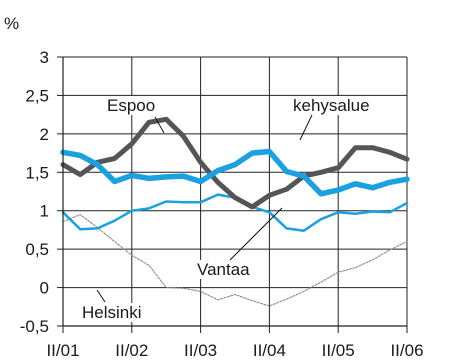 The height and width of the screenshot is (361, 455). What do you see at coordinates (37, 95) in the screenshot?
I see `y-tick-label: 2,5` at bounding box center [37, 95].